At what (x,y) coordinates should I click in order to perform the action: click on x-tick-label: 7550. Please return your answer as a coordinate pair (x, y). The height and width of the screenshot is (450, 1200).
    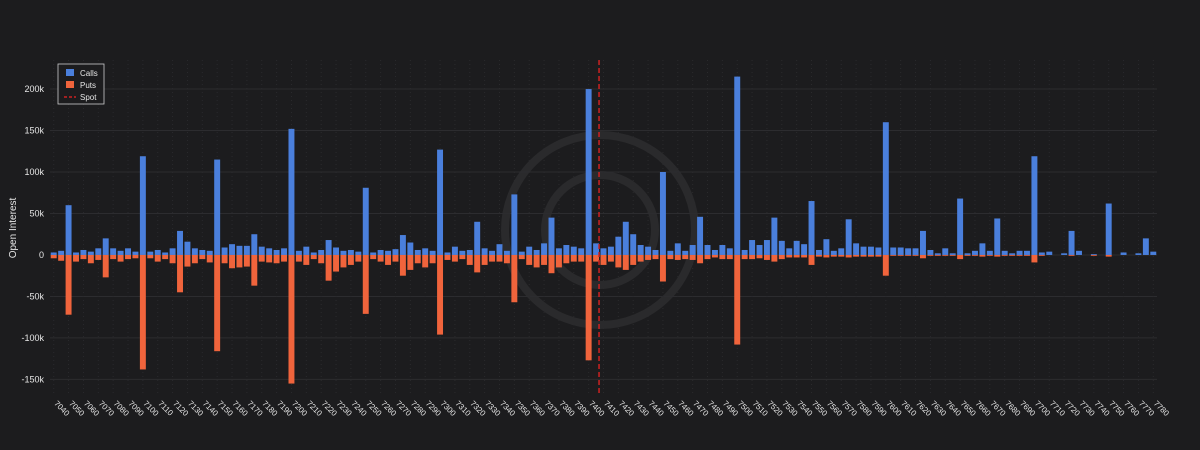
    Looking at the image, I should click on (819, 408).